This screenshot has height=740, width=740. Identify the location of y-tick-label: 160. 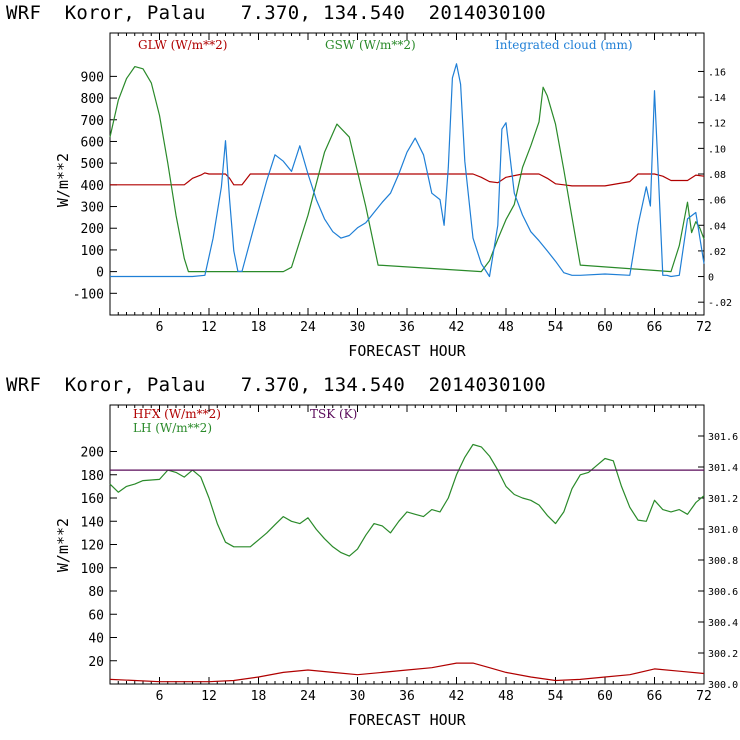
(92, 499).